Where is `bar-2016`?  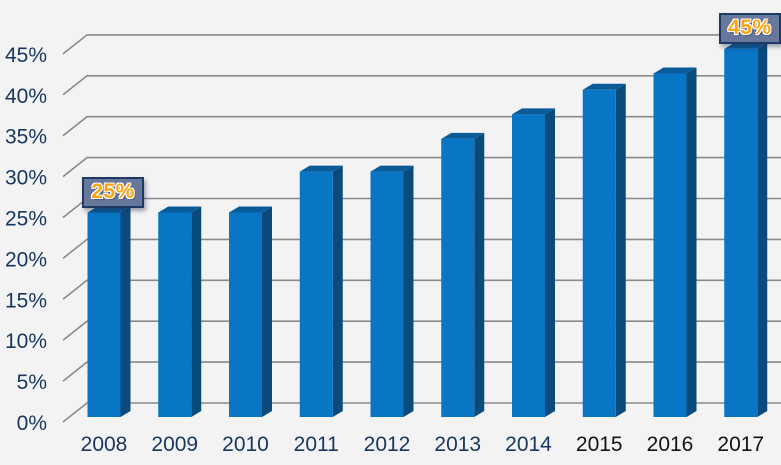 bar-2016 is located at coordinates (675, 242).